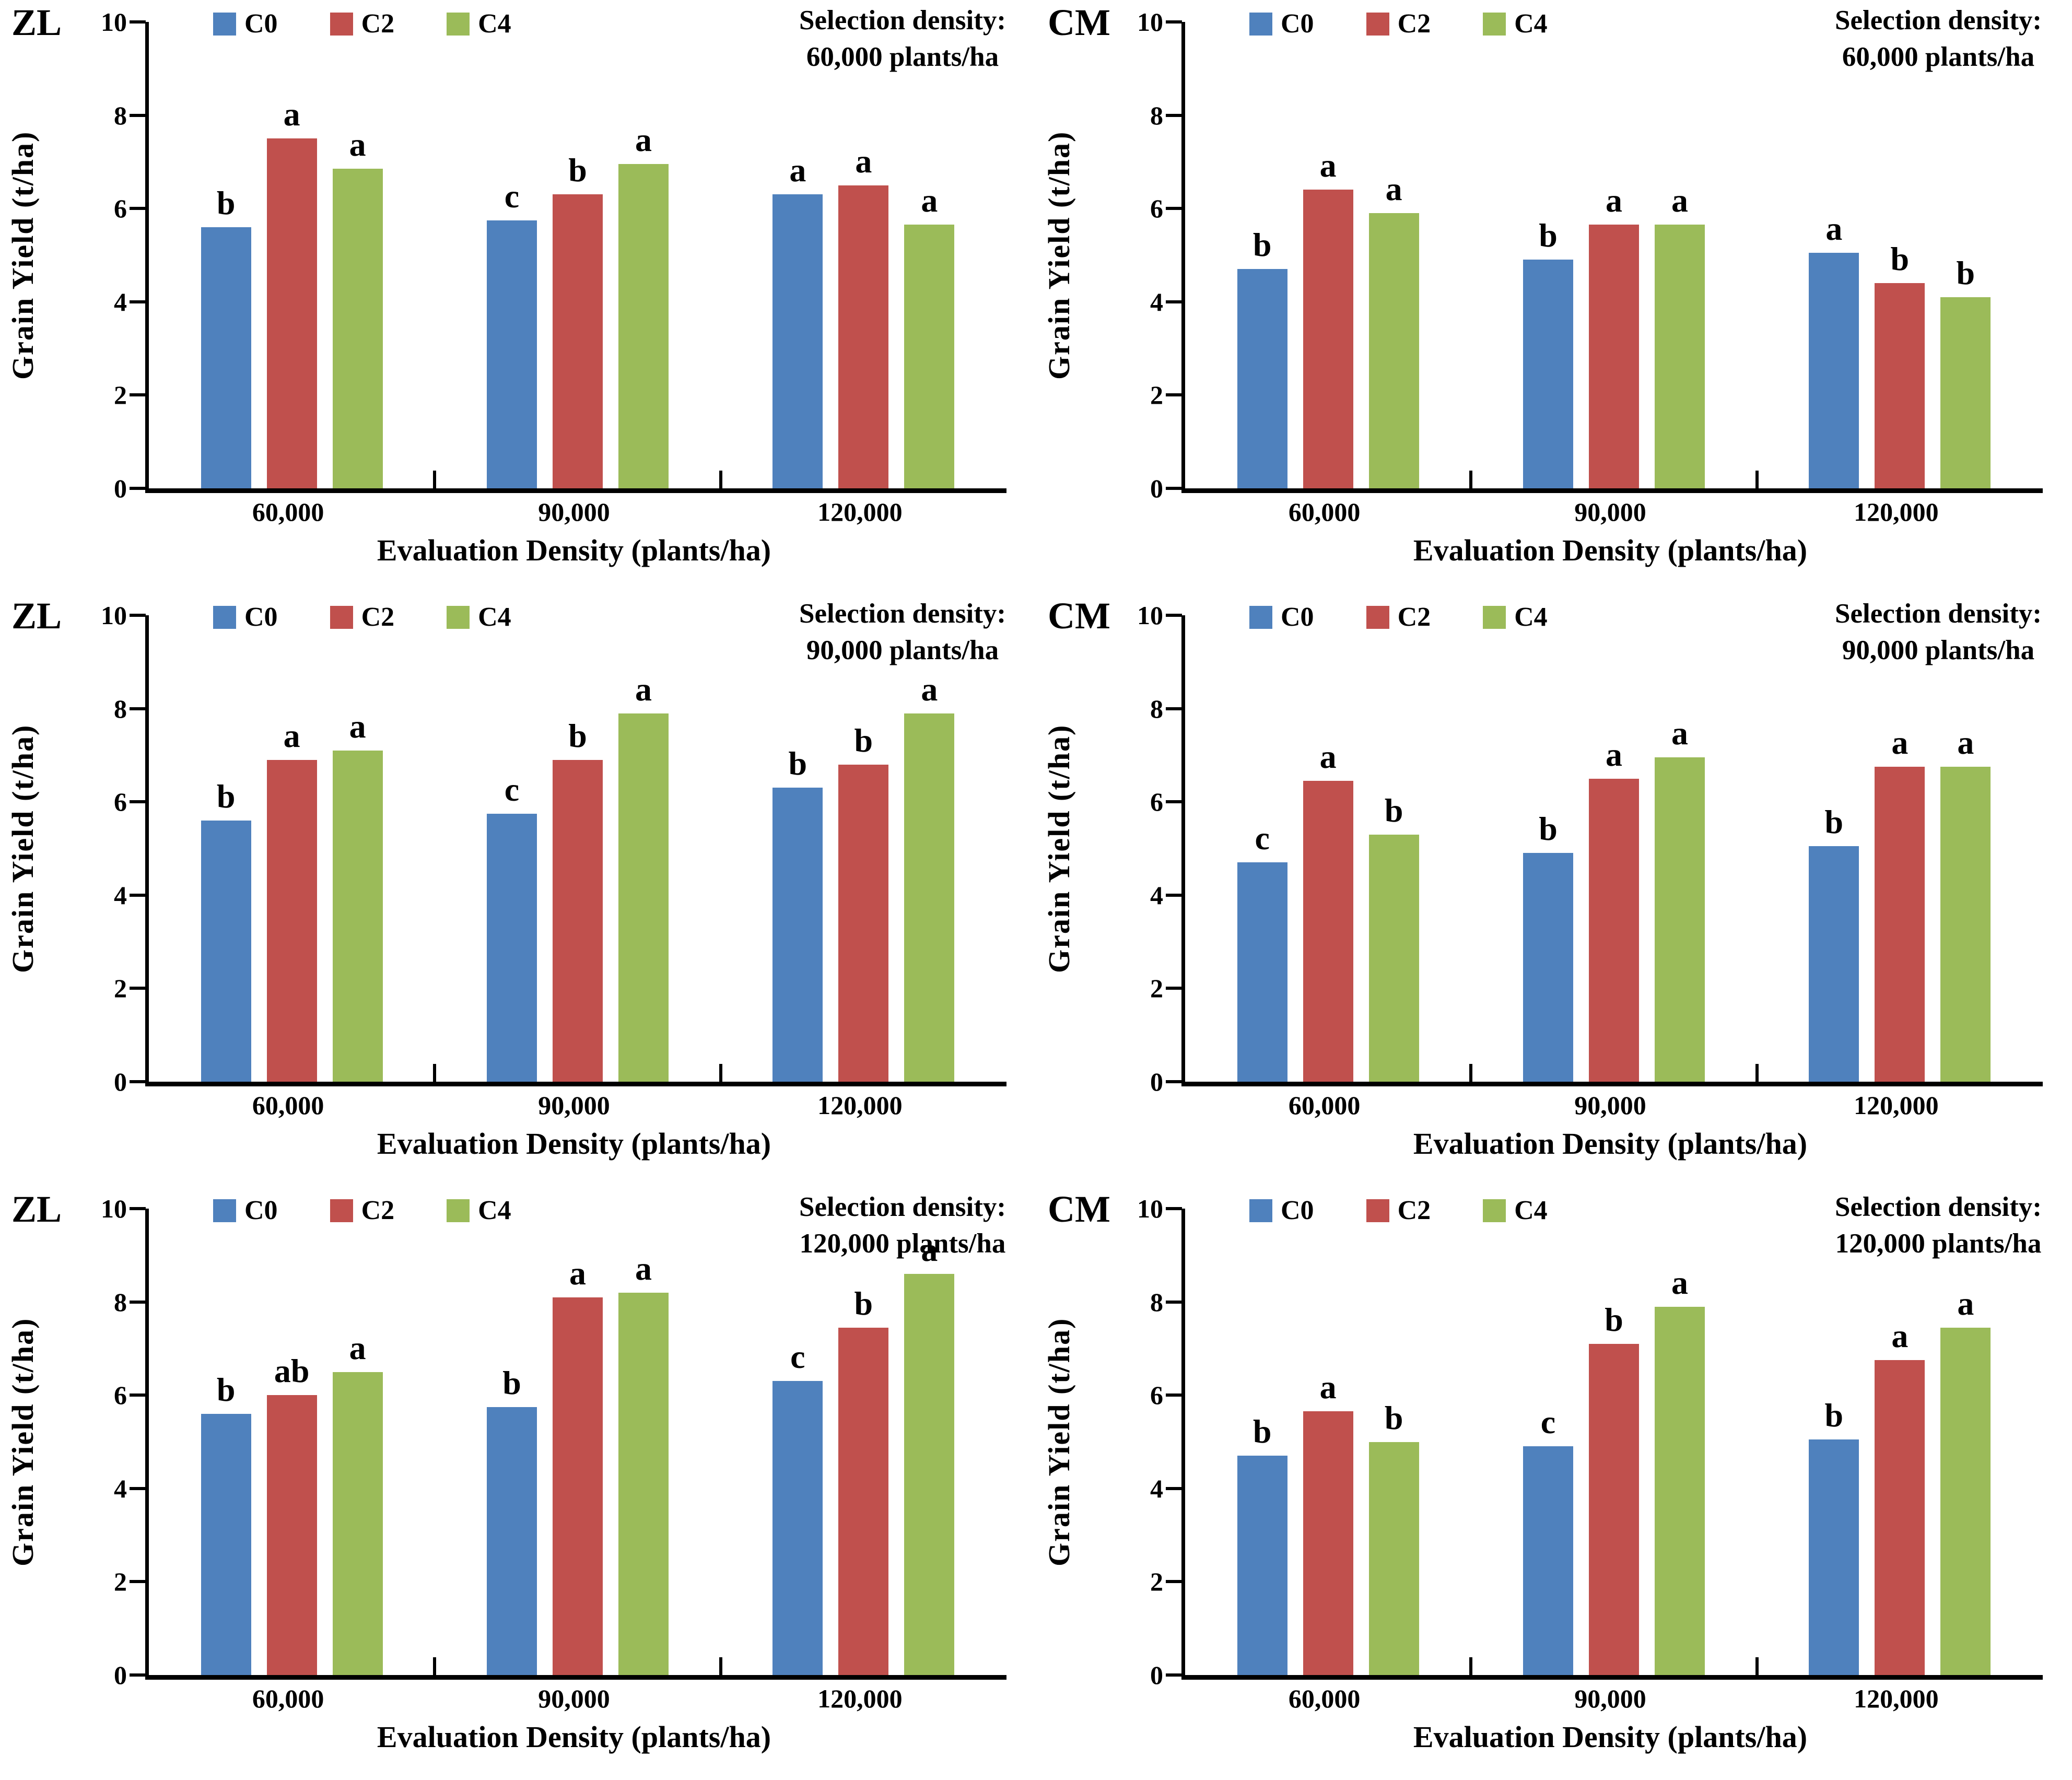 The width and height of the screenshot is (2072, 1780). What do you see at coordinates (1939, 39) in the screenshot?
I see `selection-density-annotation: Selection density: 60,000 plants/ha` at bounding box center [1939, 39].